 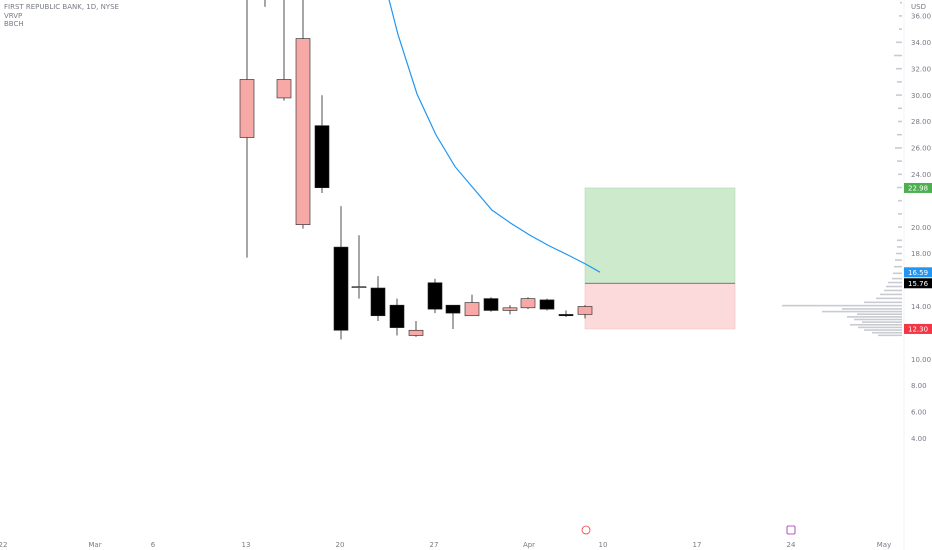 What do you see at coordinates (921, 122) in the screenshot?
I see `y-tick-label: 28.00` at bounding box center [921, 122].